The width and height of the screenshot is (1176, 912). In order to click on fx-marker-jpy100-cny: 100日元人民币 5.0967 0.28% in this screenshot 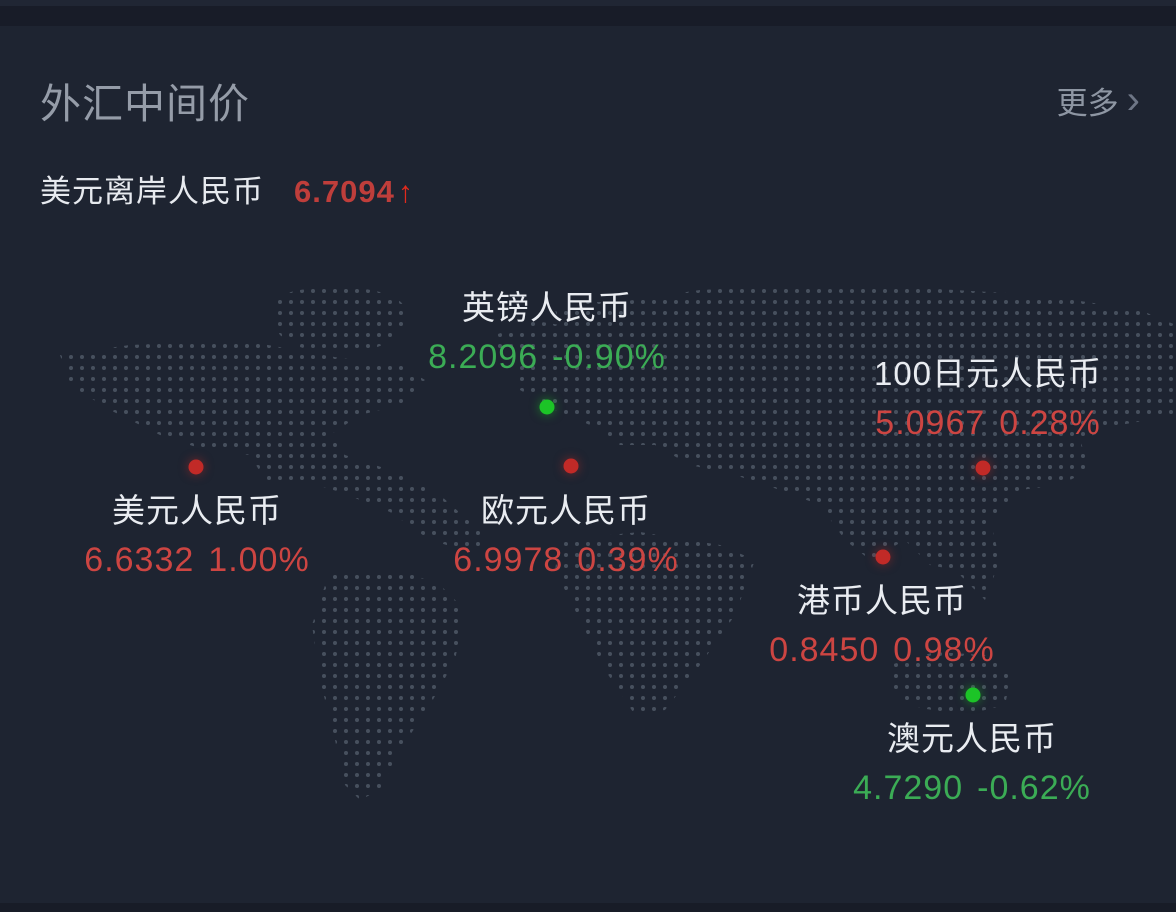, I will do `click(988, 395)`.